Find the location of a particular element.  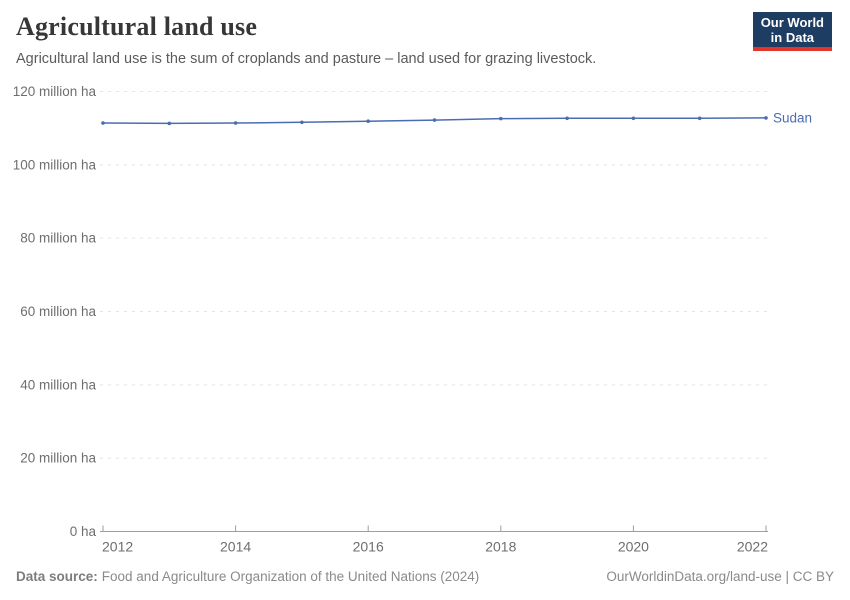

footer-license: OurWorldinData.org/land-use | CC BY is located at coordinates (720, 576).